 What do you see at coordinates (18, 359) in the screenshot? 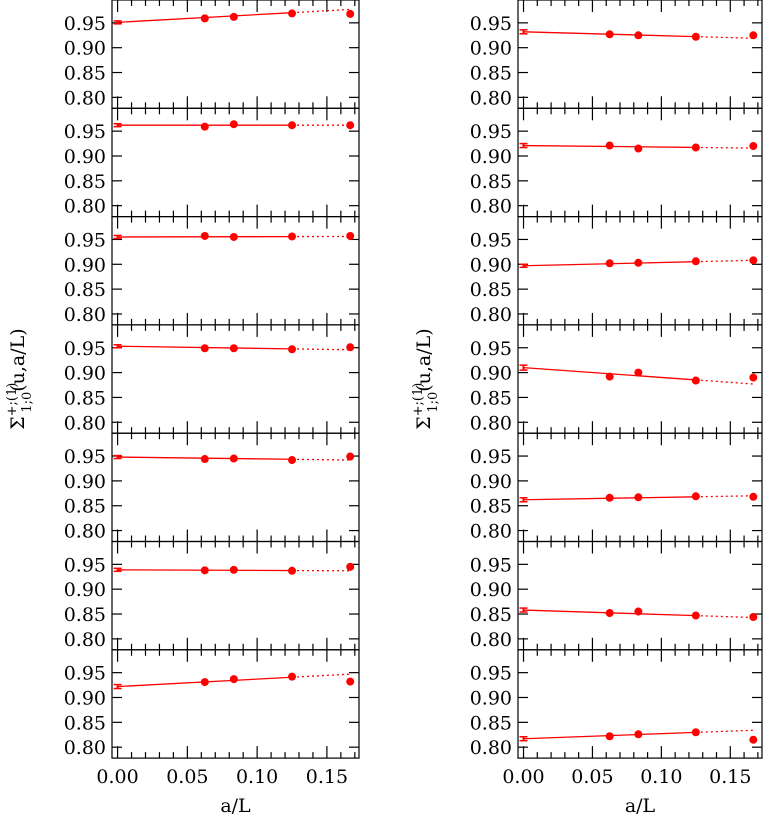
I see `y-label-args: (u,a/L)` at bounding box center [18, 359].